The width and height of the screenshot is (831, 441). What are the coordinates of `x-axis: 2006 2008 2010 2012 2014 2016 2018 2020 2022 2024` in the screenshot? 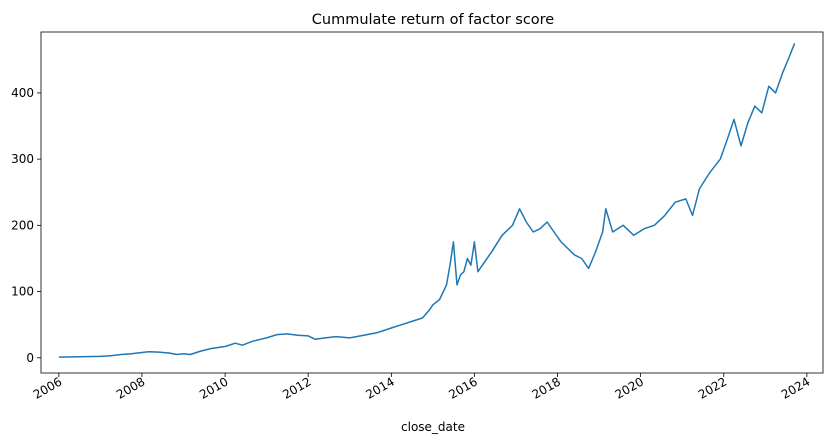 It's located at (421, 387).